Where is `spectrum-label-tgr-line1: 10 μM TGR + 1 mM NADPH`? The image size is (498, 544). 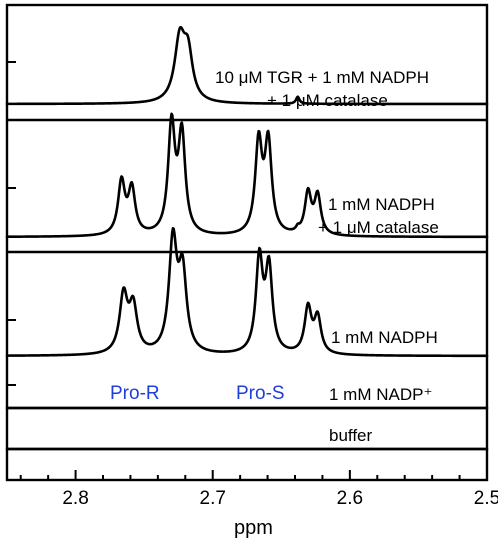 spectrum-label-tgr-line1: 10 μM TGR + 1 mM NADPH is located at coordinates (322, 77).